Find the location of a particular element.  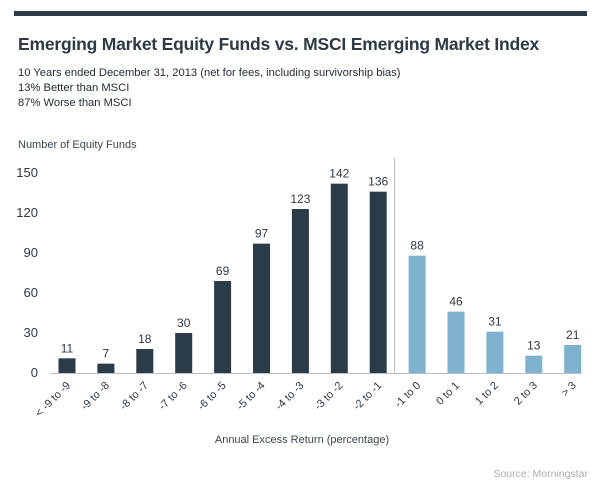

bar-value-label: 142 is located at coordinates (339, 174).